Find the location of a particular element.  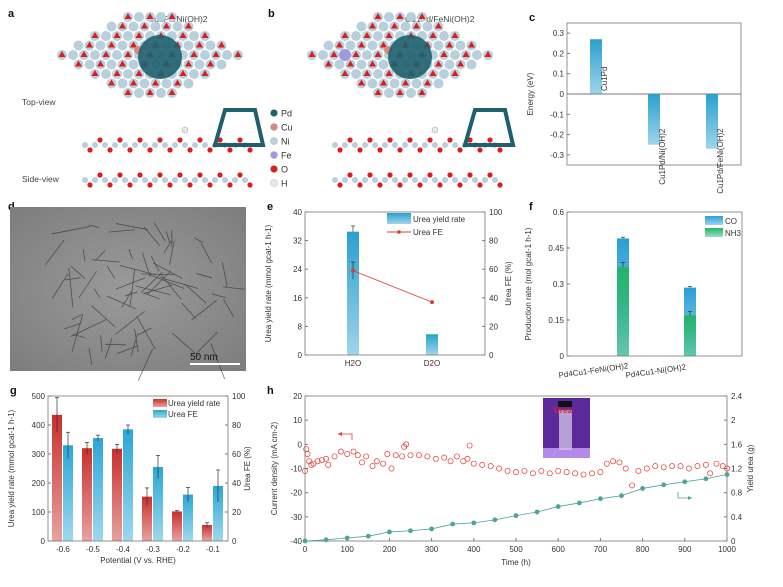

bar-Urea yield rate--0.5 is located at coordinates (87, 494).